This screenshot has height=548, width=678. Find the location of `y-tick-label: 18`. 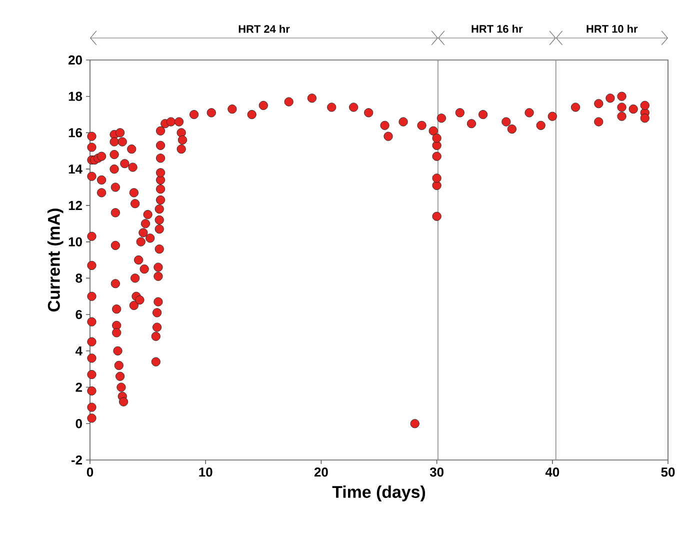

y-tick-label: 18 is located at coordinates (75, 96).